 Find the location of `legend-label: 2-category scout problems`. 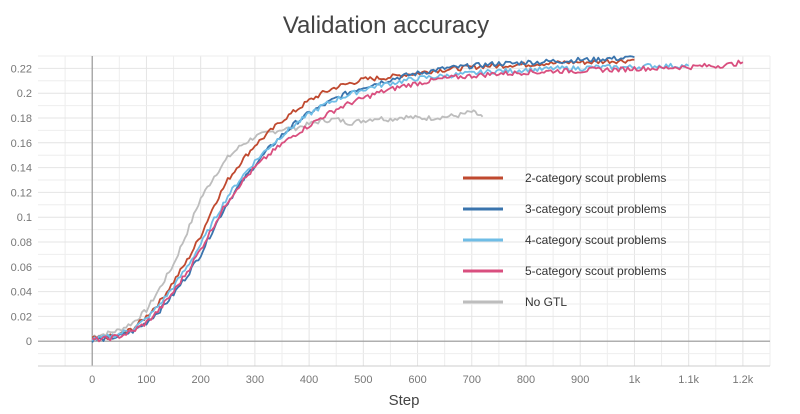

legend-label: 2-category scout problems is located at coordinates (595, 178).